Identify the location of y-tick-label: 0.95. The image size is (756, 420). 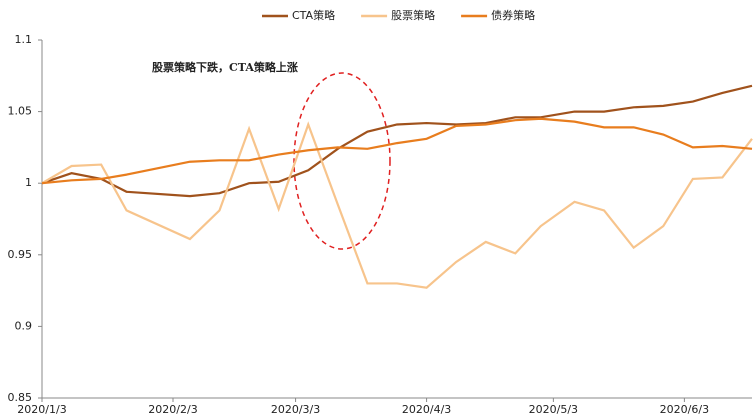
(20, 254).